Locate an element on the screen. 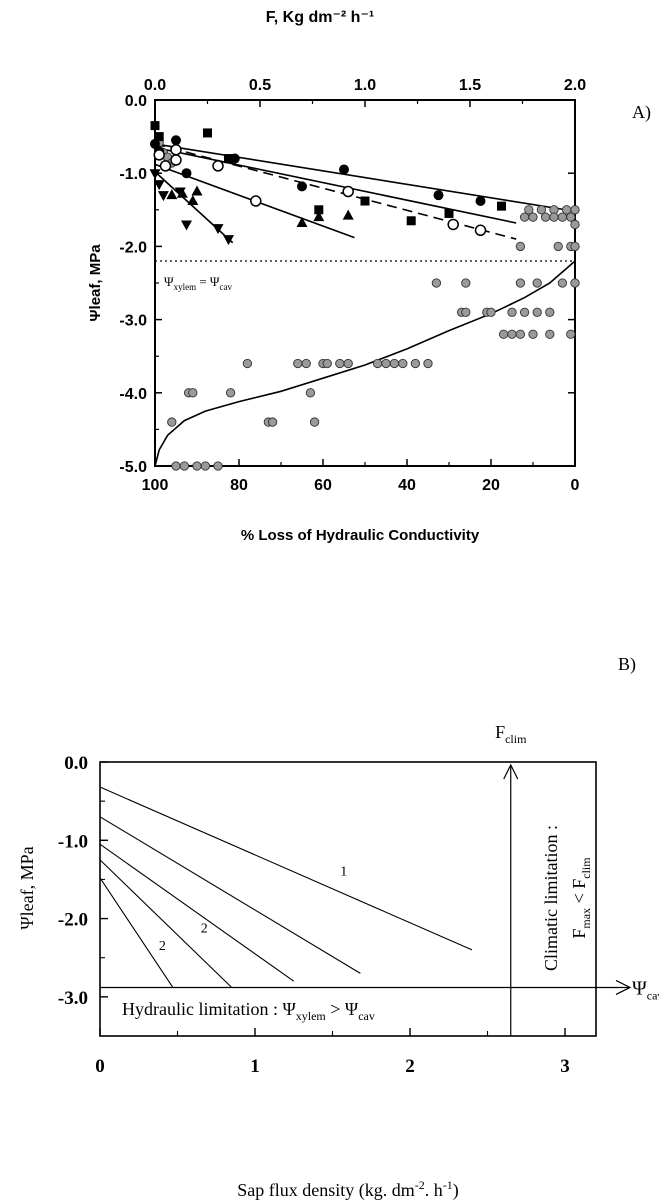 Image resolution: width=659 pixels, height=1203 pixels. panel-a-bottom-tick-label: 60 is located at coordinates (323, 485).